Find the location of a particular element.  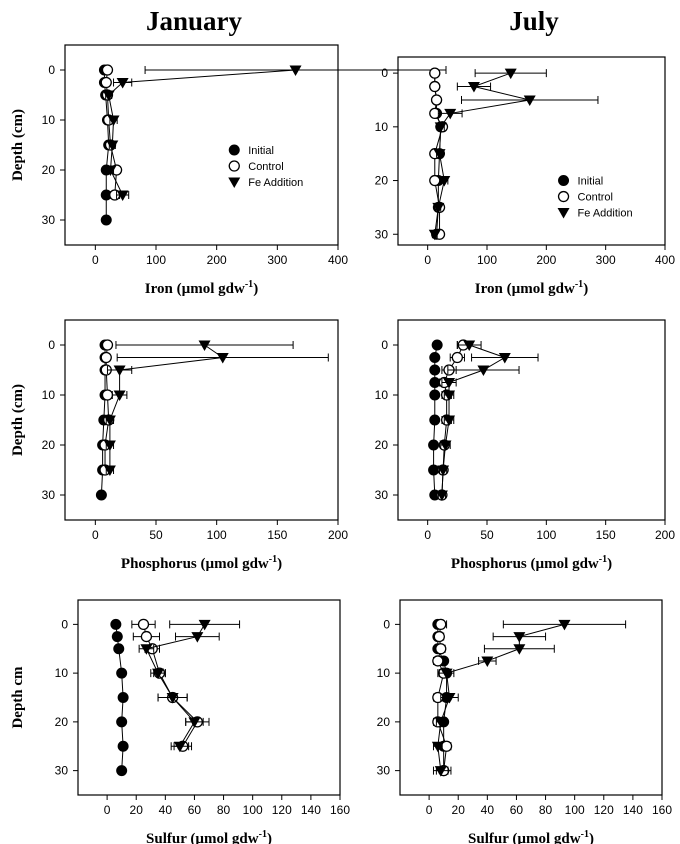

x-tick-label: 40 is located at coordinates (488, 810).